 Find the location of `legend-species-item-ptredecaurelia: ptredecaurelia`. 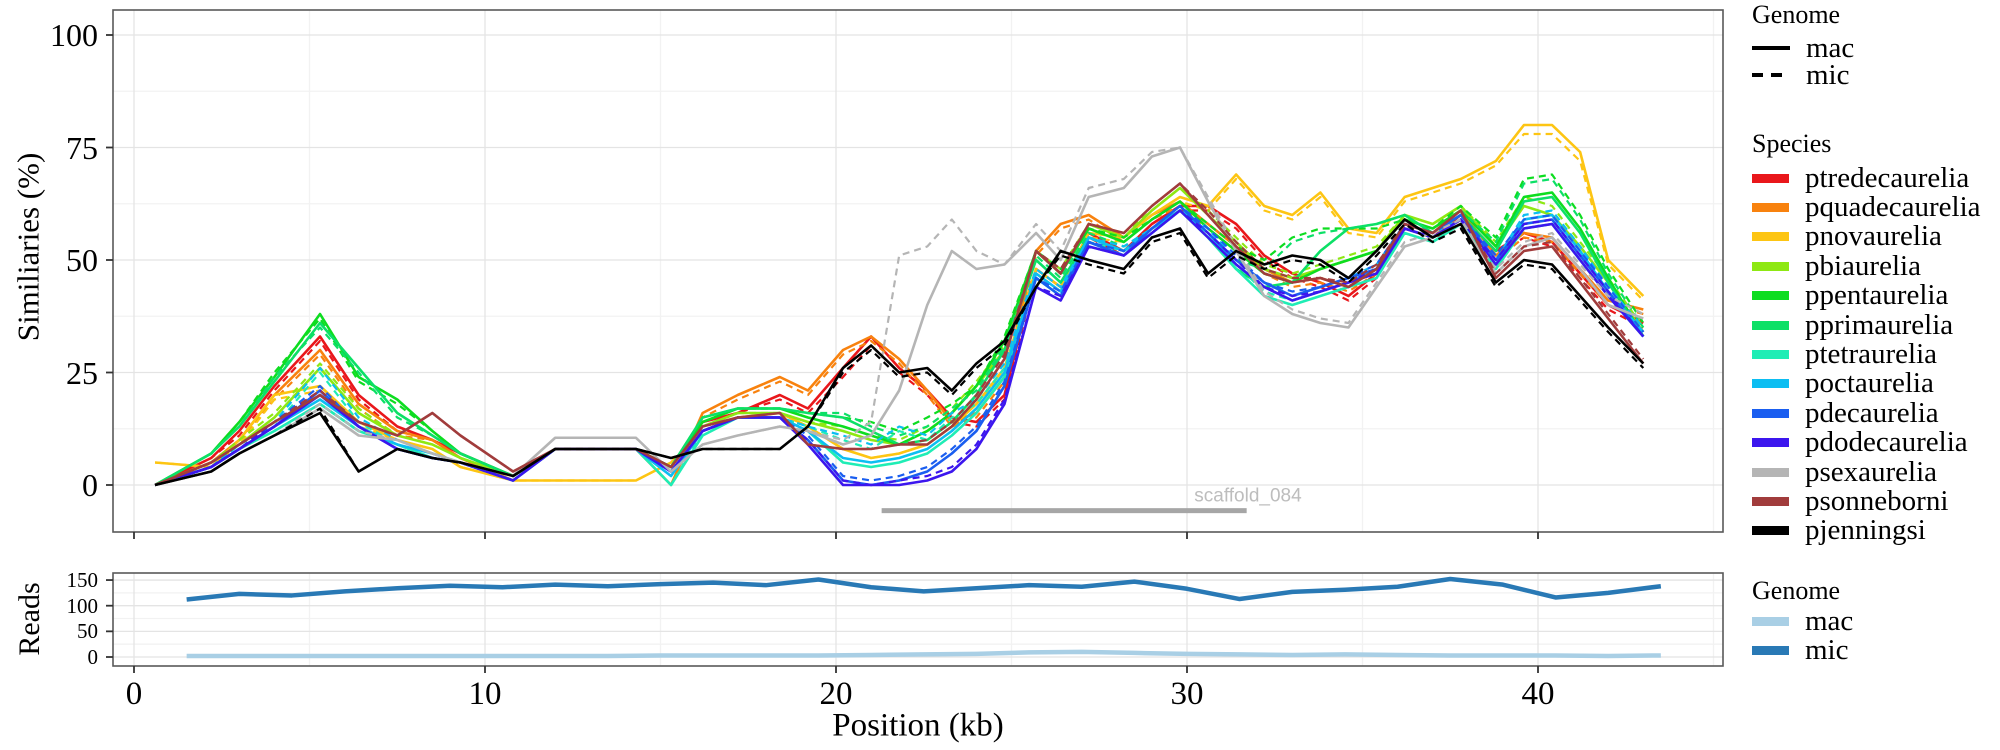

legend-species-item-ptredecaurelia: ptredecaurelia is located at coordinates (1860, 178).